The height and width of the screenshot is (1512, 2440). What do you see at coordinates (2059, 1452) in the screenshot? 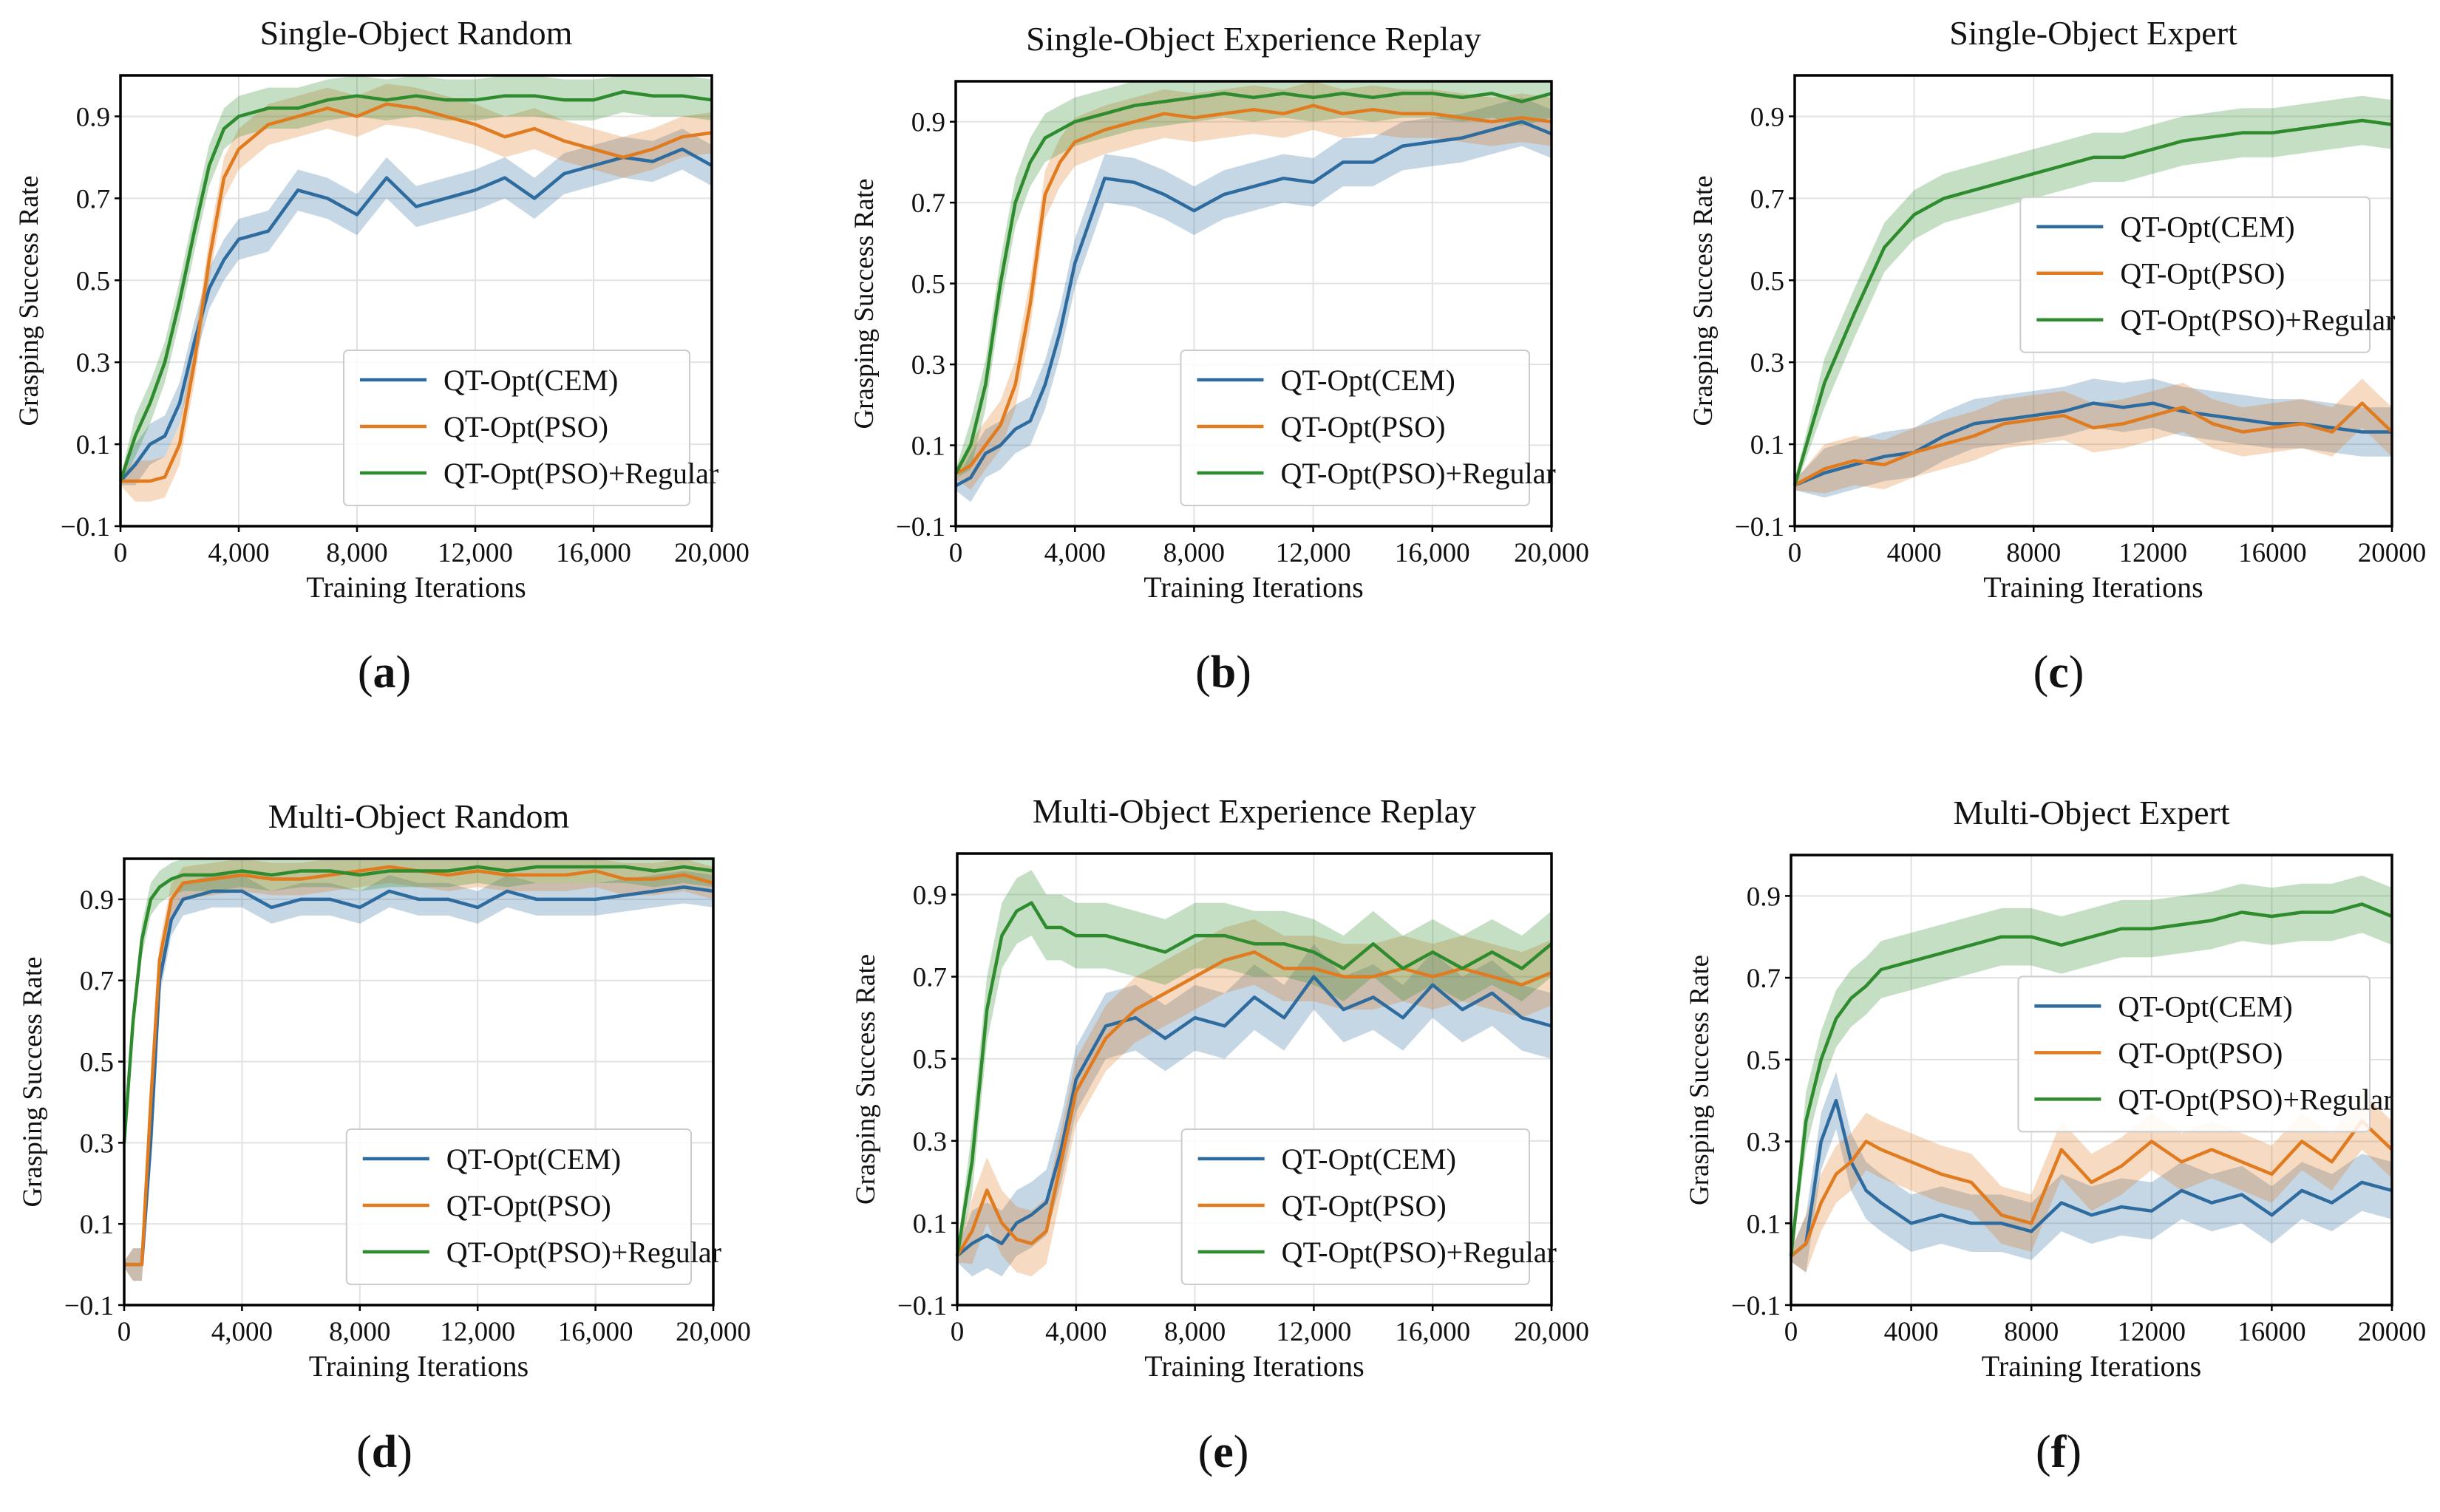
I see `panel-label: (f)` at bounding box center [2059, 1452].